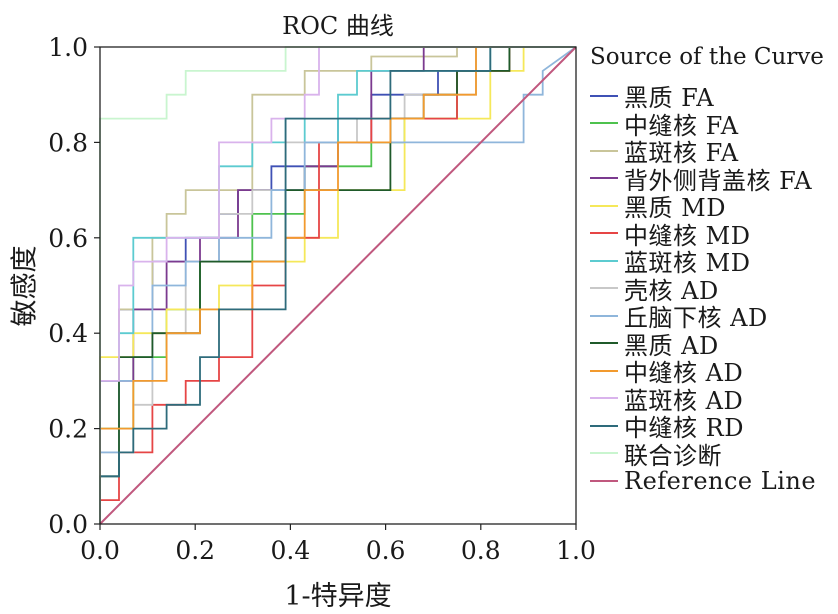  I want to click on x-tick-label: 0.0, so click(100, 550).